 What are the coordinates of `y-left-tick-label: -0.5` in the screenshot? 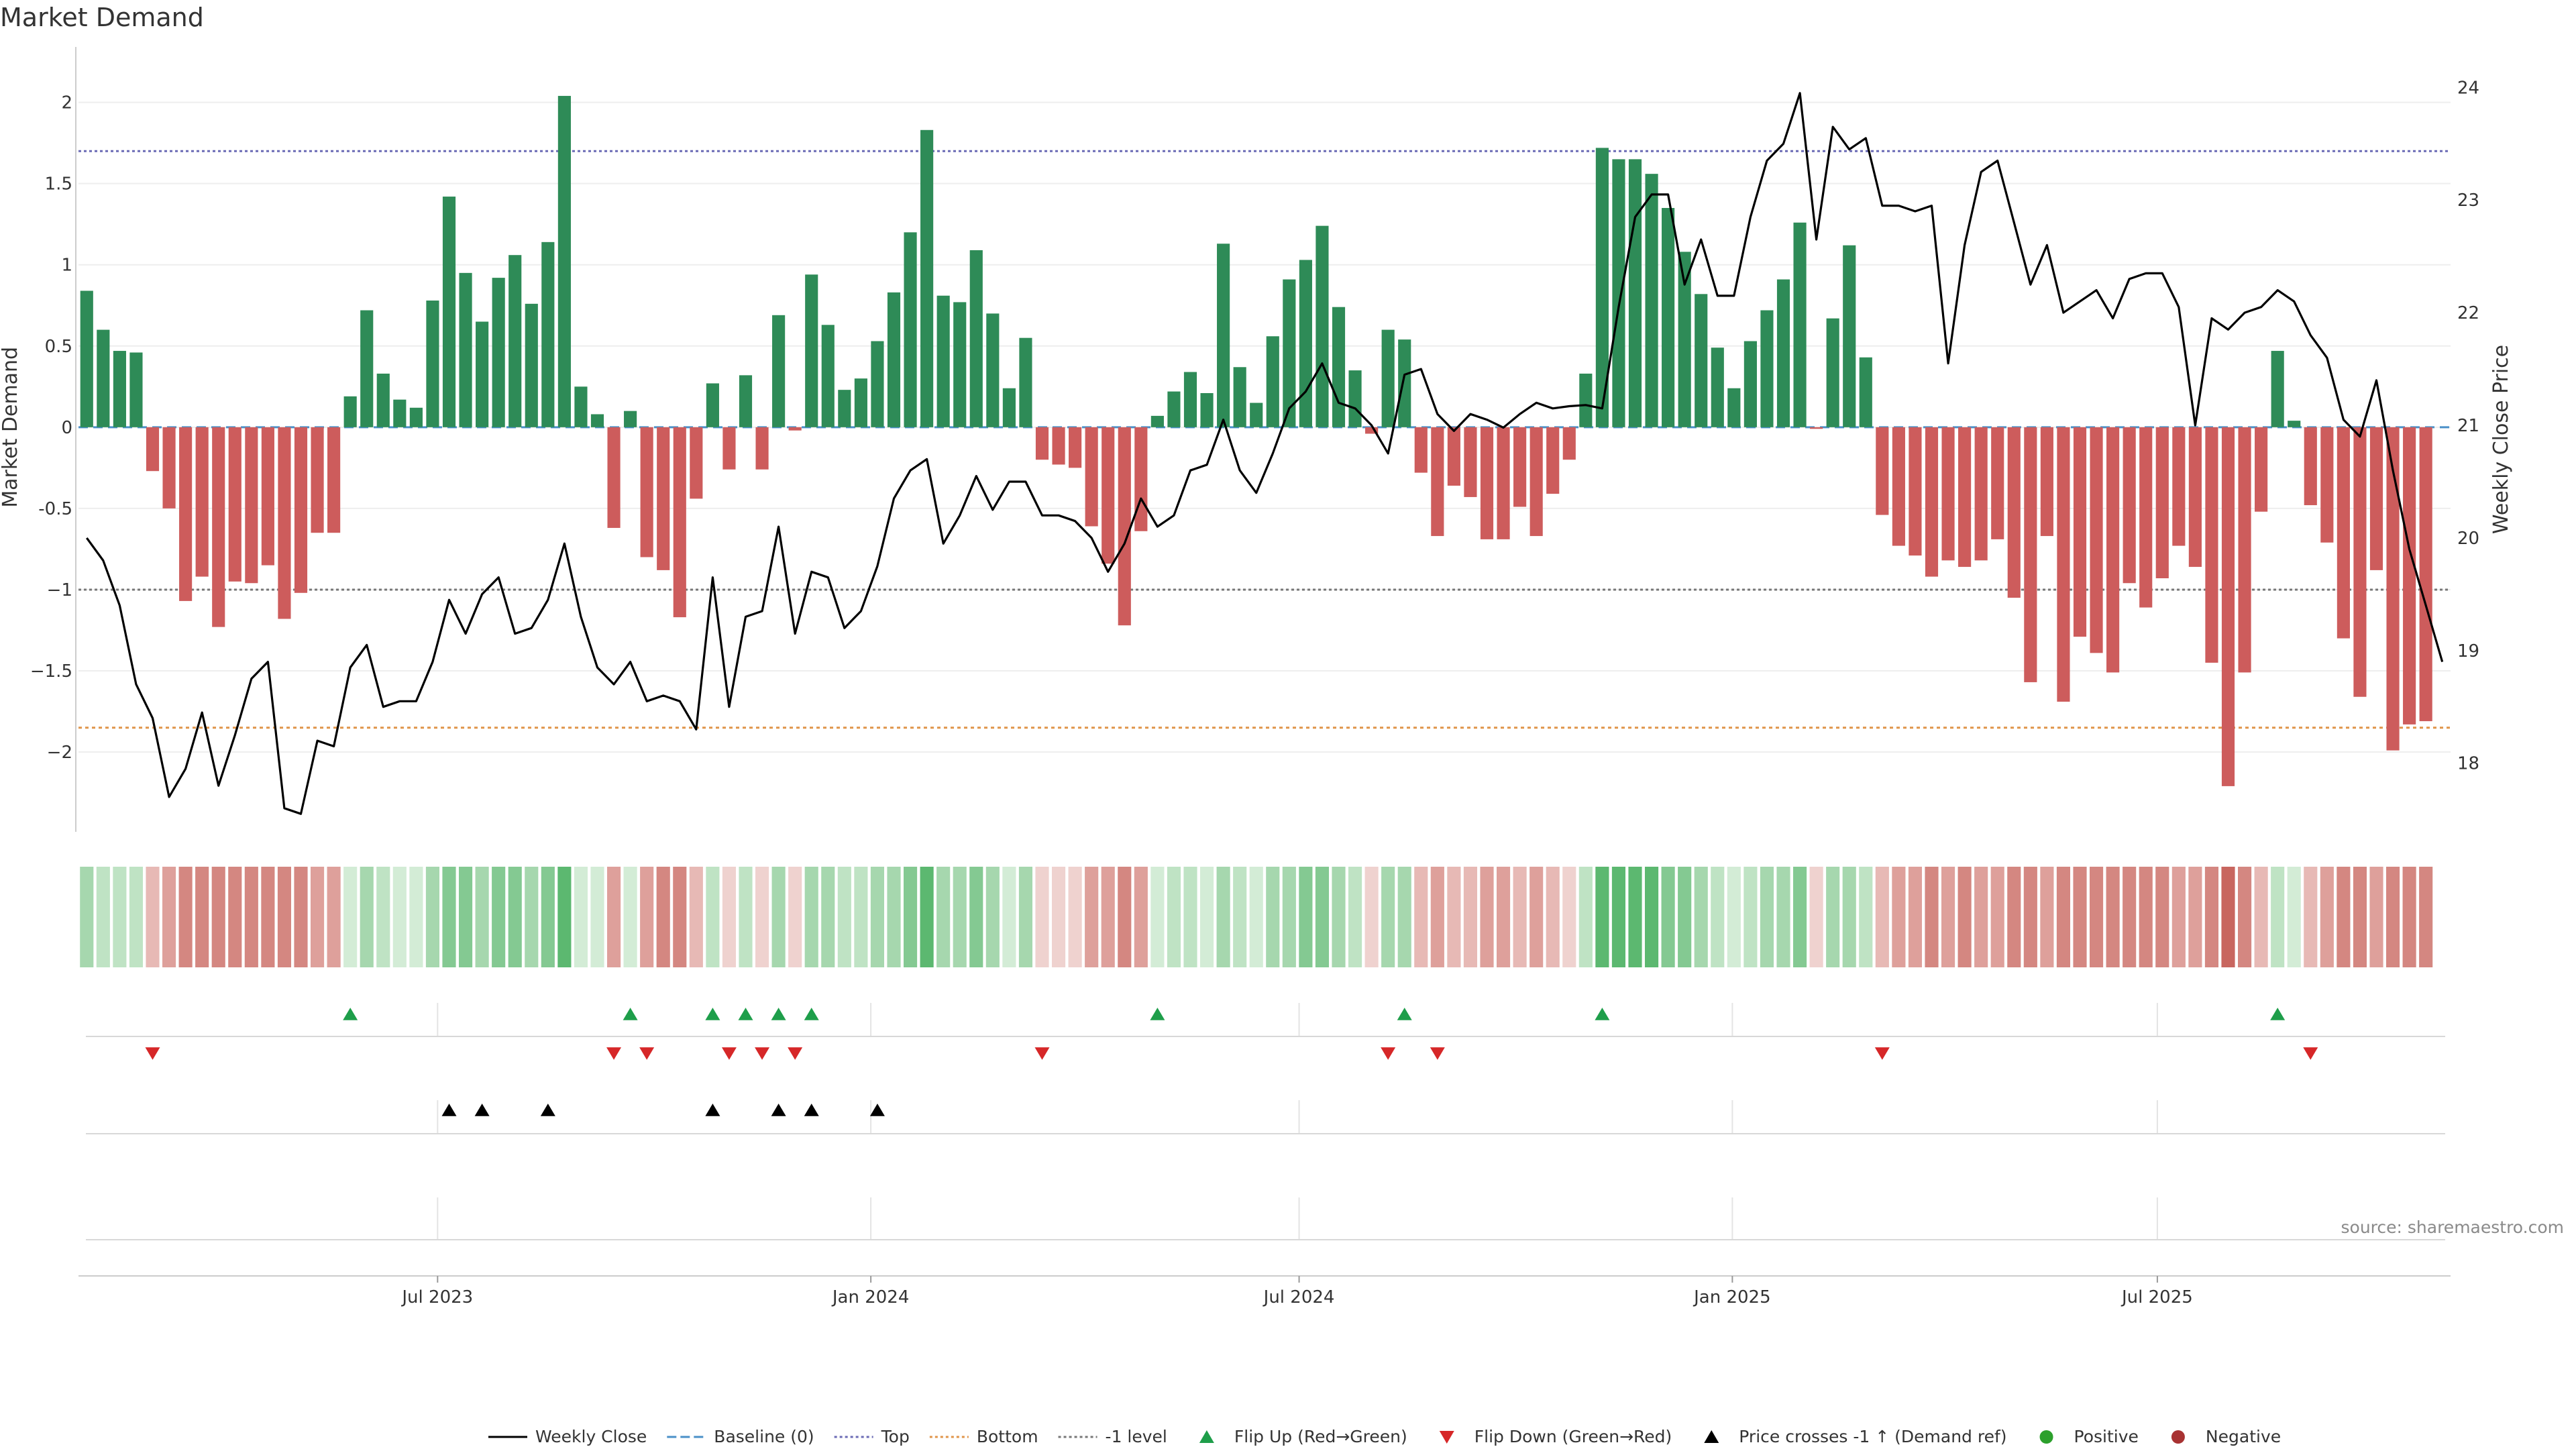 It's located at (55, 509).